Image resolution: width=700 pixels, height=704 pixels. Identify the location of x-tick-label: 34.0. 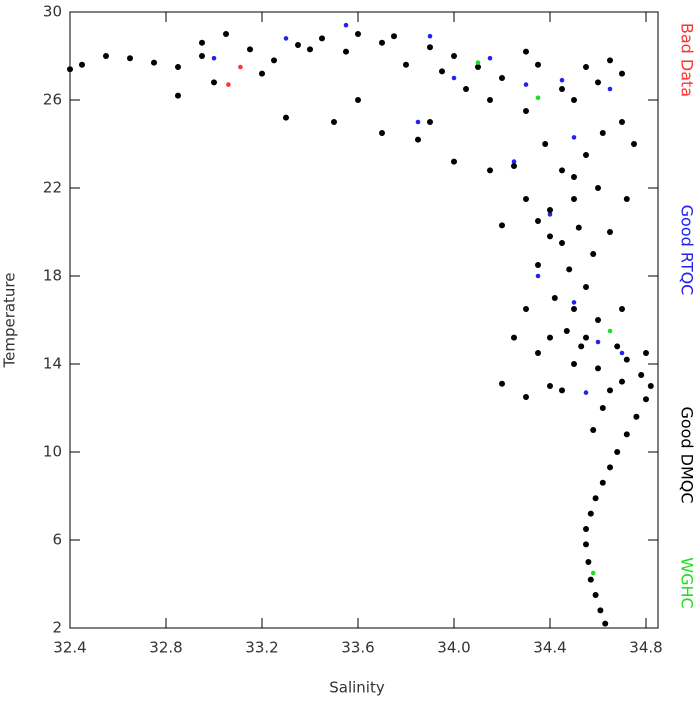
(453, 648).